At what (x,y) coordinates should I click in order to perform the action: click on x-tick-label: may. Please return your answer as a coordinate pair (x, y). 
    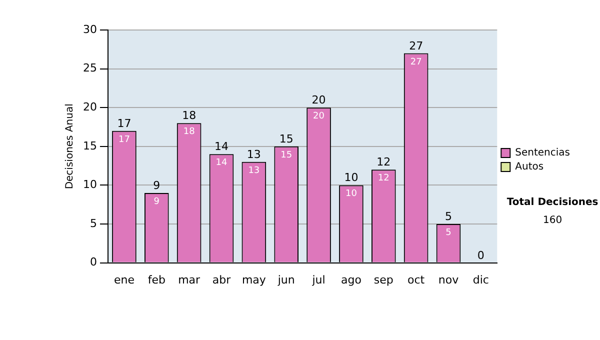
    Looking at the image, I should click on (254, 279).